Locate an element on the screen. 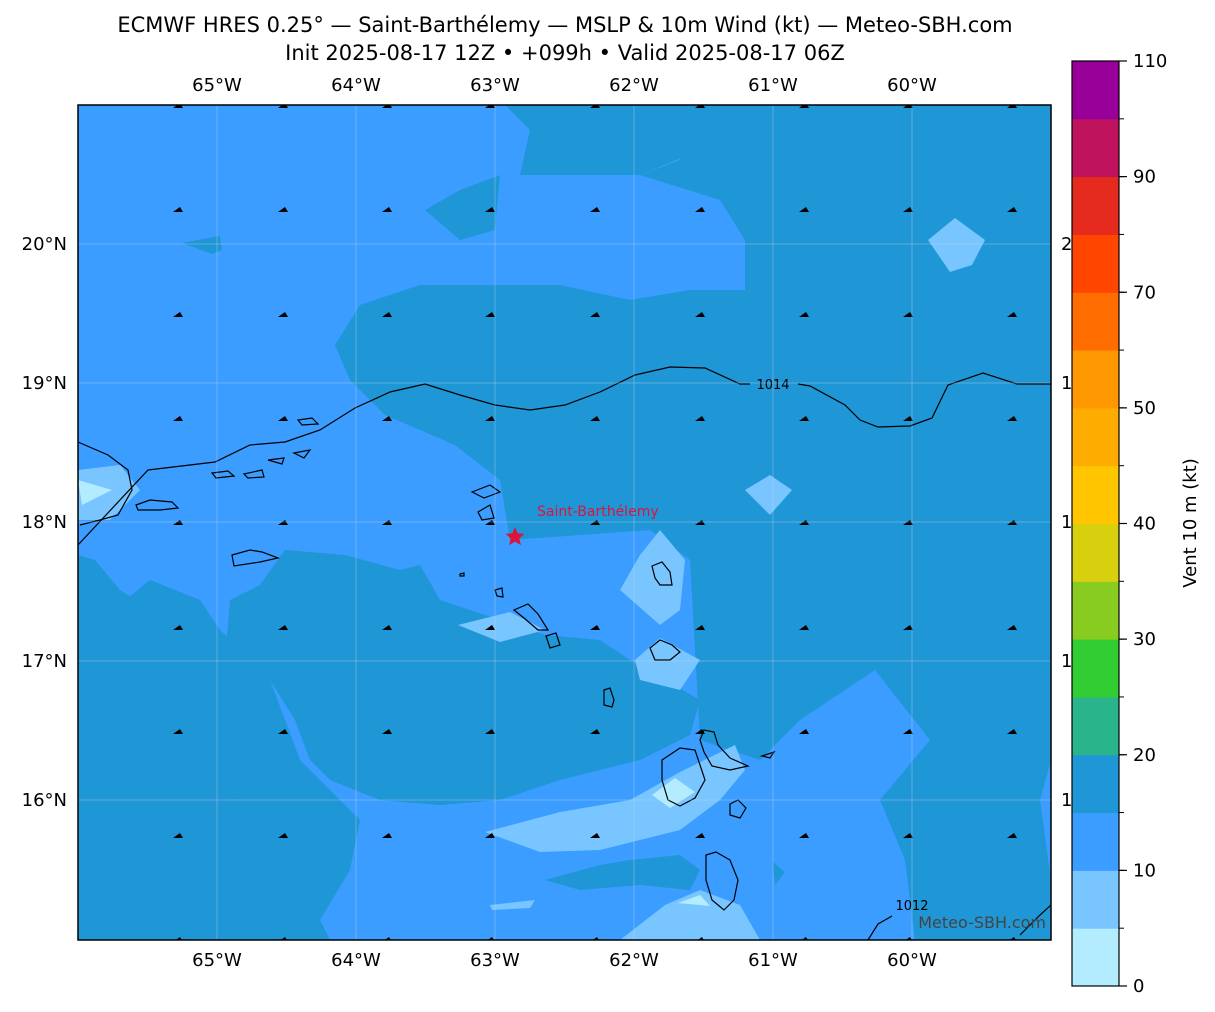 The height and width of the screenshot is (1012, 1215). lon-label-bottom: 65°W is located at coordinates (217, 960).